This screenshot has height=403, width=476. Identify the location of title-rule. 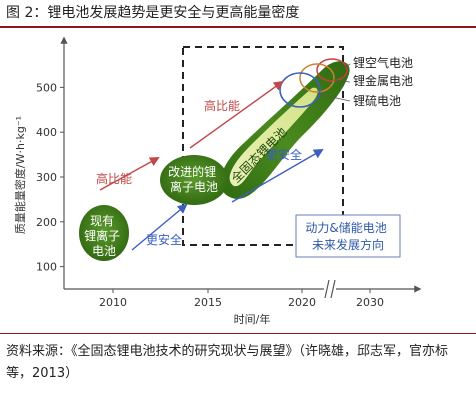
(238, 27).